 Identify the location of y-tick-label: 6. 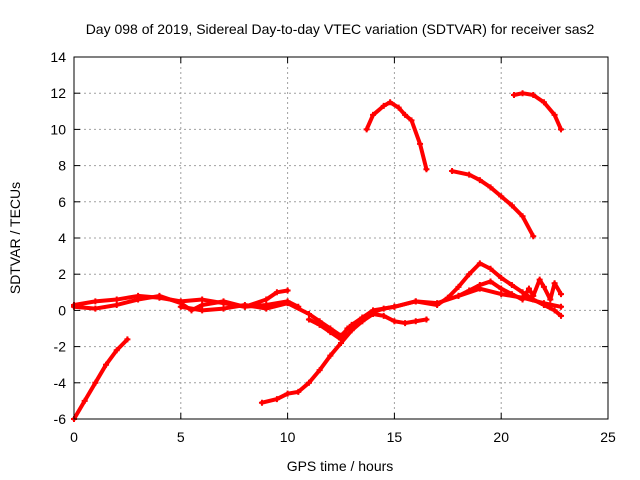
(62, 202).